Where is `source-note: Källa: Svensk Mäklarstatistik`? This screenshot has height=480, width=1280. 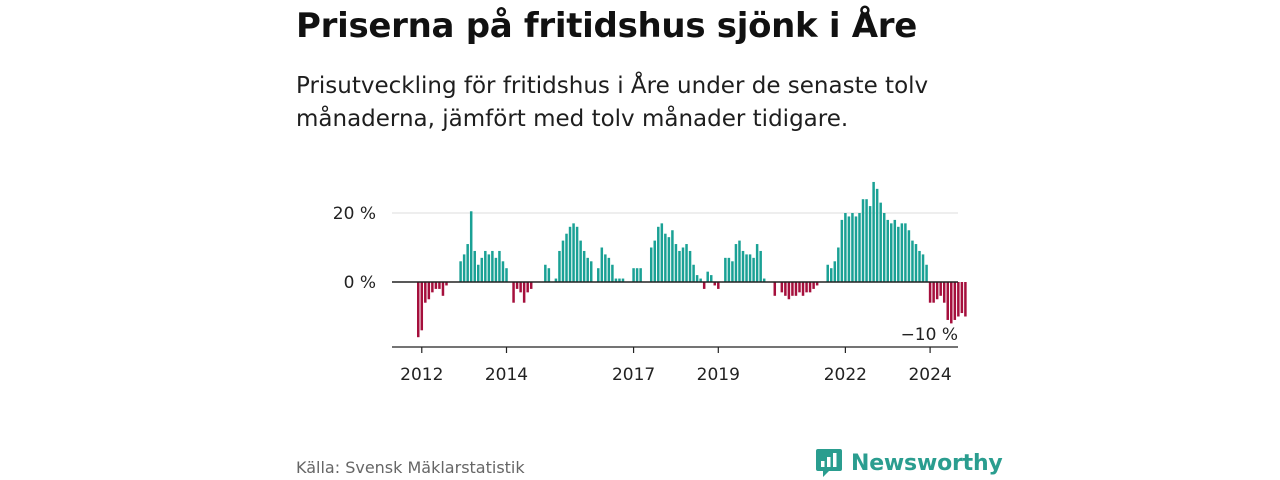
source-note: Källa: Svensk Mäklarstatistik is located at coordinates (410, 467).